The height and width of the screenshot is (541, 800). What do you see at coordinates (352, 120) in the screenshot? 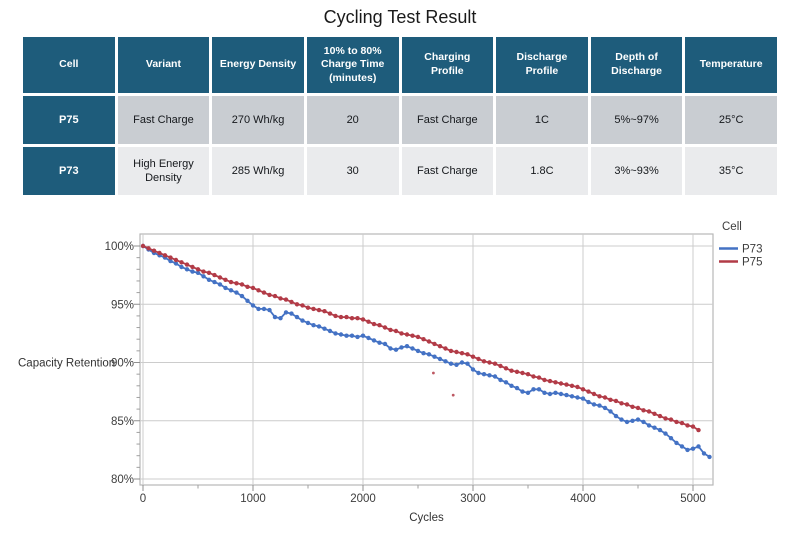
I see `table-cell: 20` at bounding box center [352, 120].